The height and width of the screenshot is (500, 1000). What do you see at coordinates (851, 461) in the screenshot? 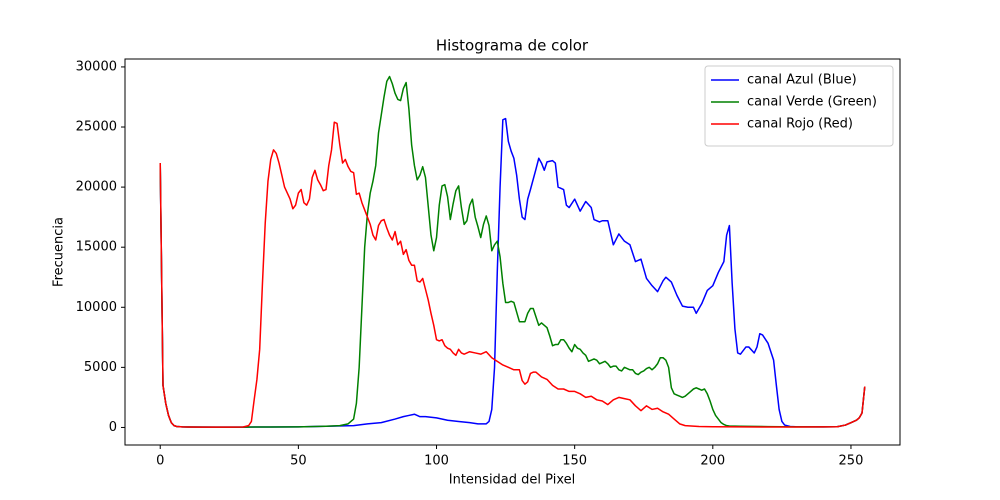
I see `x-tick-label: 250` at bounding box center [851, 461].